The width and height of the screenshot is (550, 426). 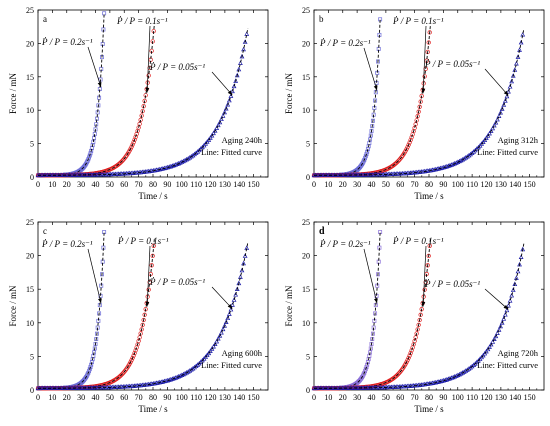 What do you see at coordinates (345, 244) in the screenshot?
I see `rate-annotation: Ṗ / P = 0.2s⁻¹` at bounding box center [345, 244].